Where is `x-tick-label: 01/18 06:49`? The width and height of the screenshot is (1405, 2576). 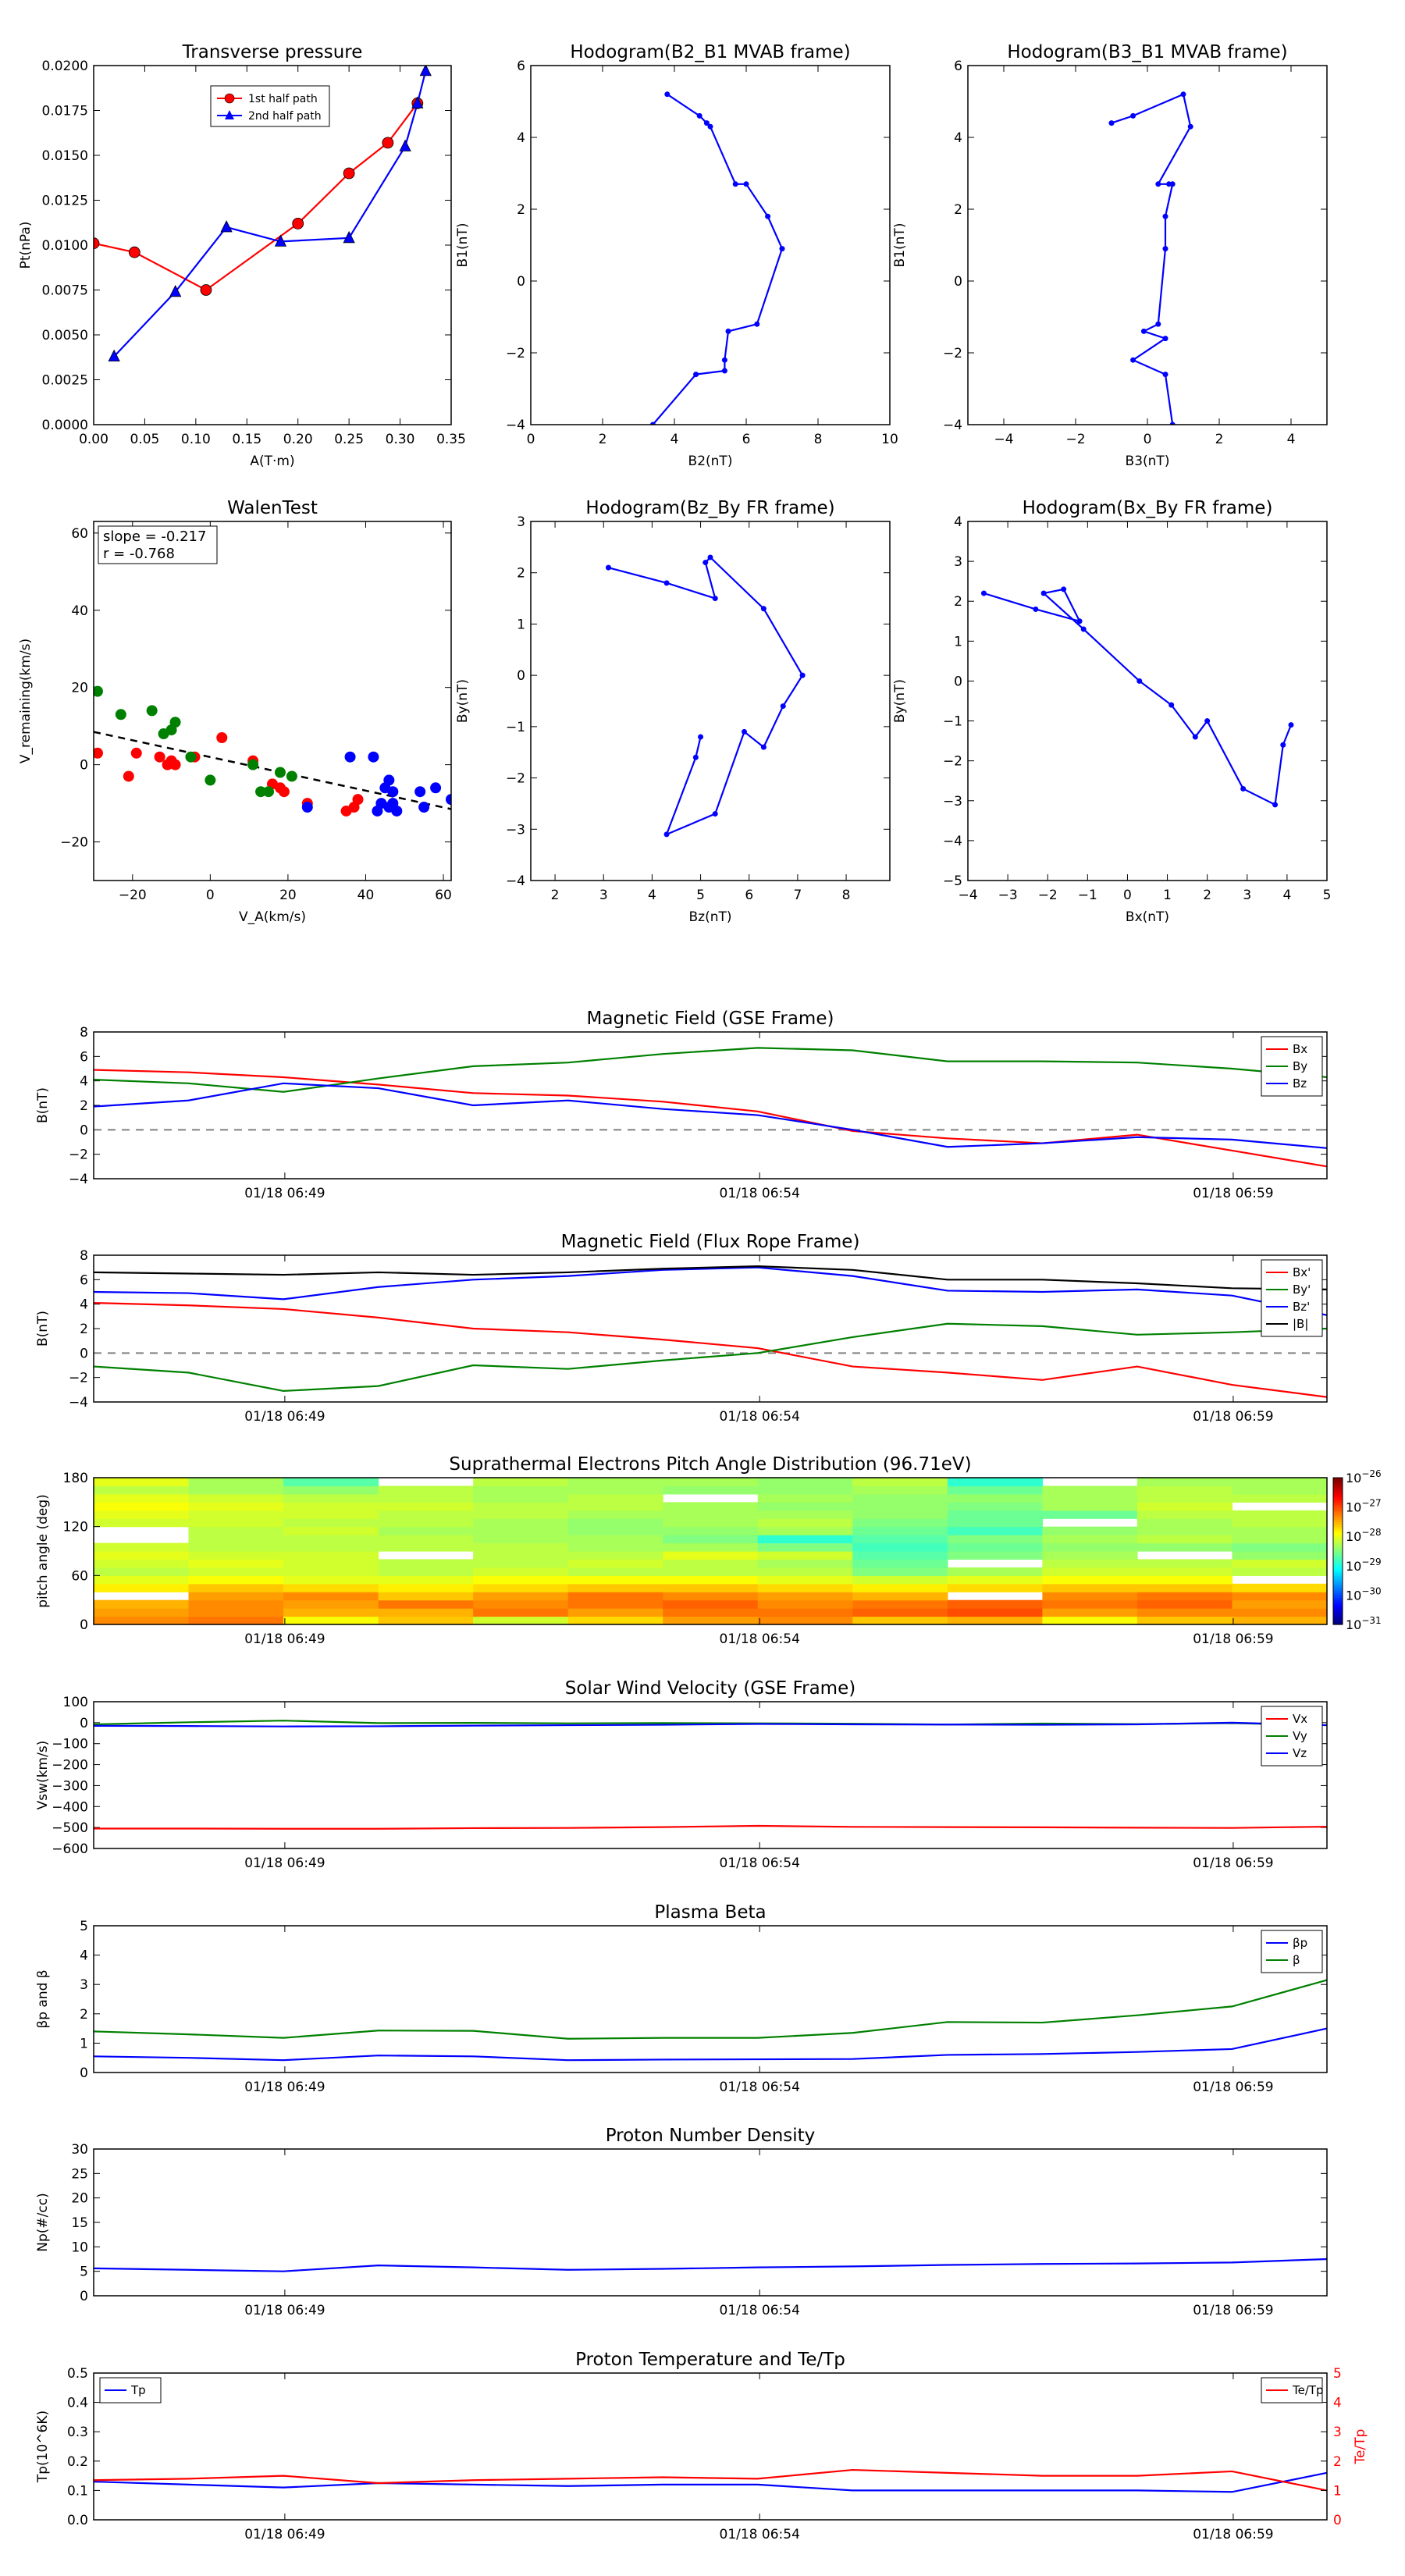 x-tick-label: 01/18 06:49 is located at coordinates (285, 1193).